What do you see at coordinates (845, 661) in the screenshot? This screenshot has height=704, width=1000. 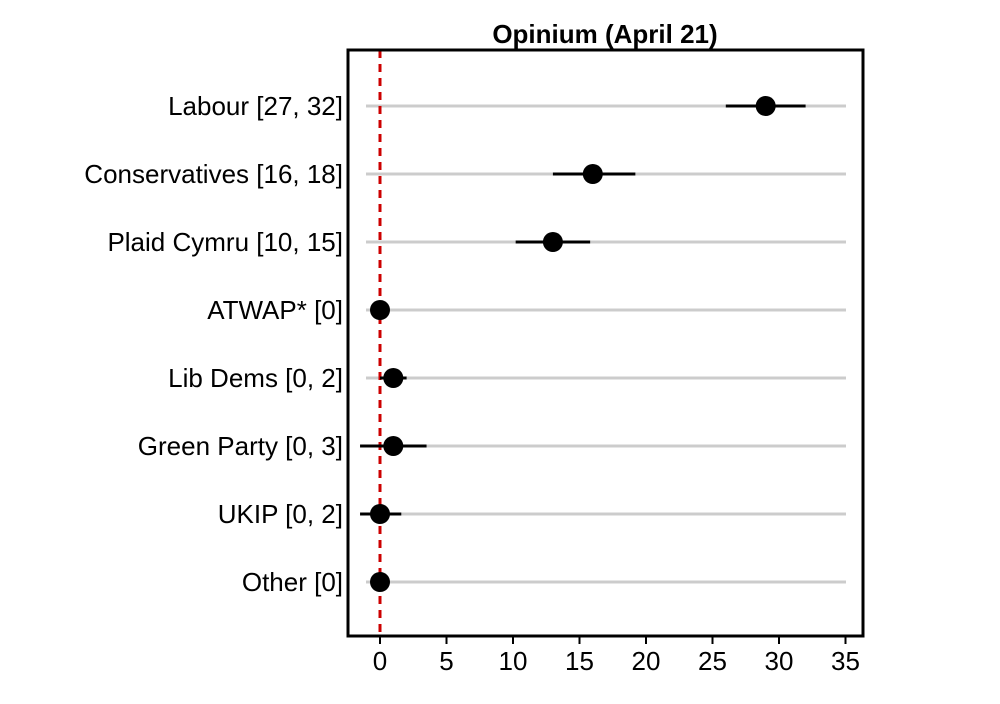 I see `x-tick-label: 35` at bounding box center [845, 661].